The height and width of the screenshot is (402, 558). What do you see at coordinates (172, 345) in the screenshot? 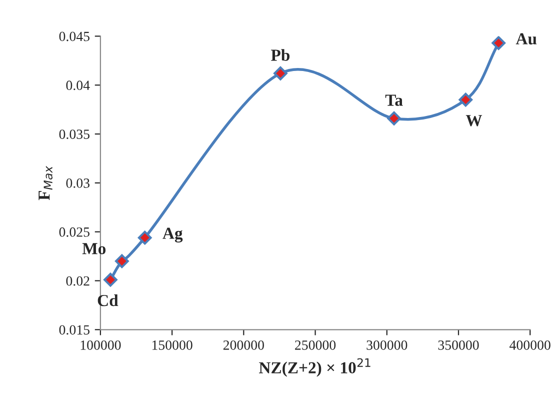
I see `x-tick-label: 150000` at bounding box center [172, 345].